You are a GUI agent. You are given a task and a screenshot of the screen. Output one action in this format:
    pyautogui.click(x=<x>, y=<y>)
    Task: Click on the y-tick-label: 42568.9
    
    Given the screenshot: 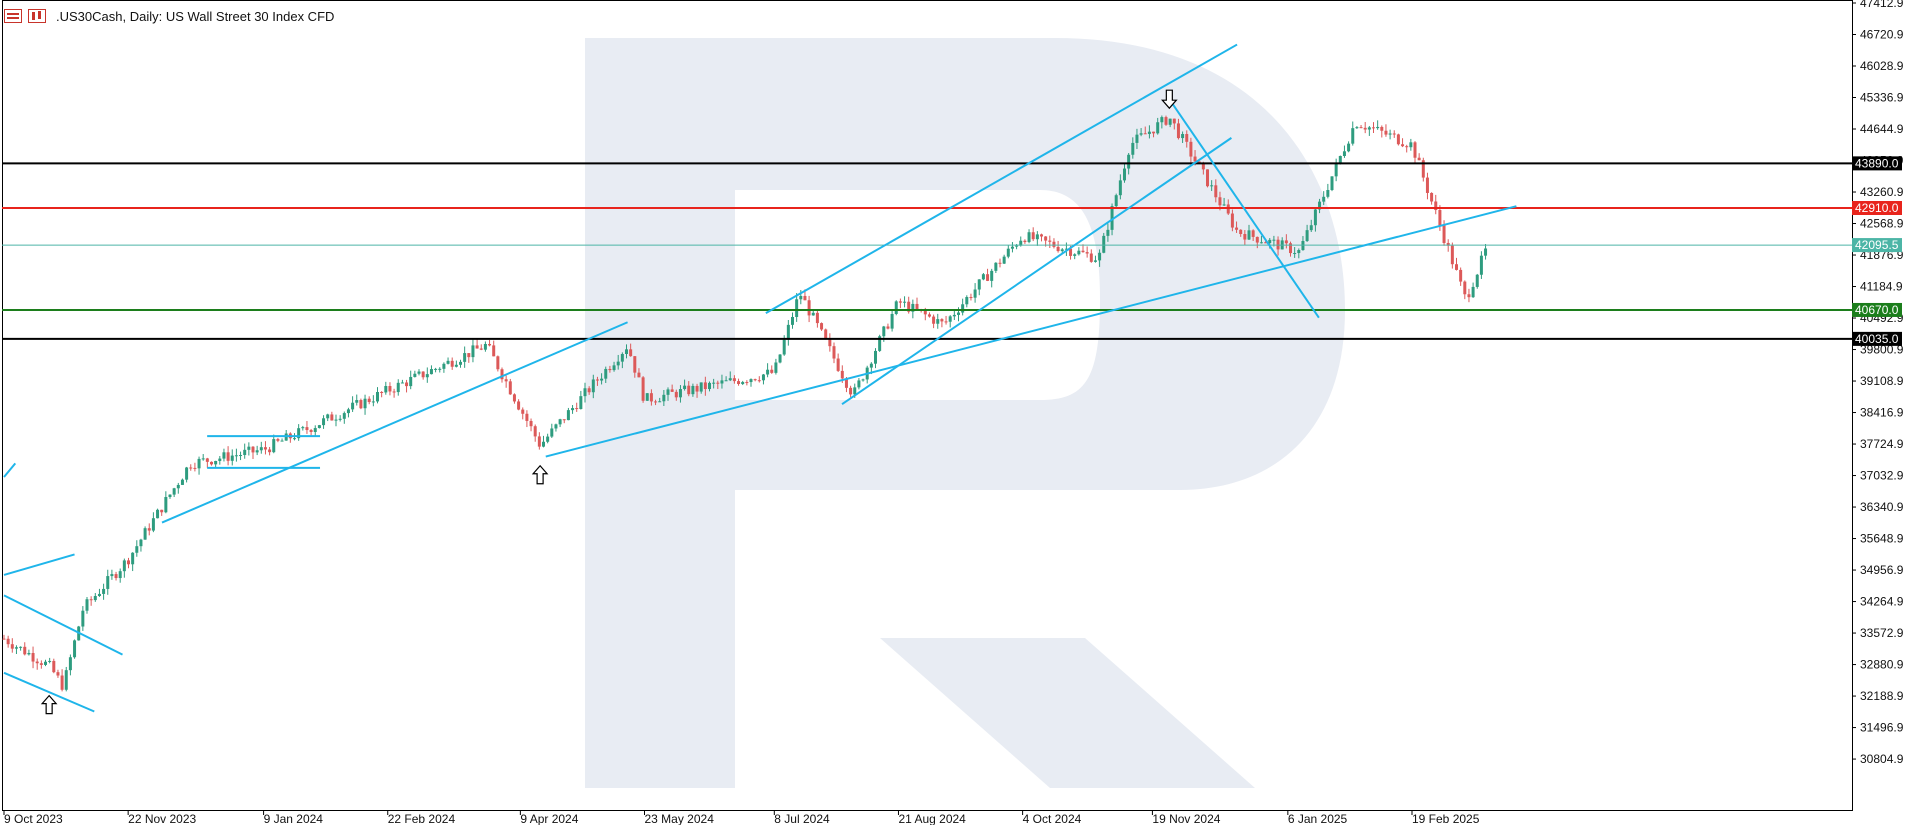 What is the action you would take?
    pyautogui.click(x=1882, y=224)
    